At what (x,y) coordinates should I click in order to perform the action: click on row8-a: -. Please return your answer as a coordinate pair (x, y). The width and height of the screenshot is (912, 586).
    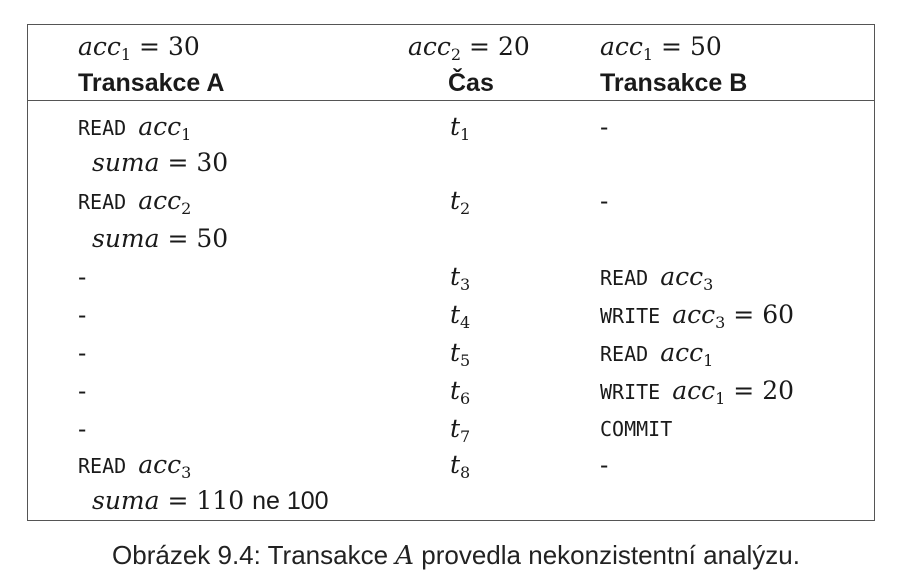
    Looking at the image, I should click on (82, 391).